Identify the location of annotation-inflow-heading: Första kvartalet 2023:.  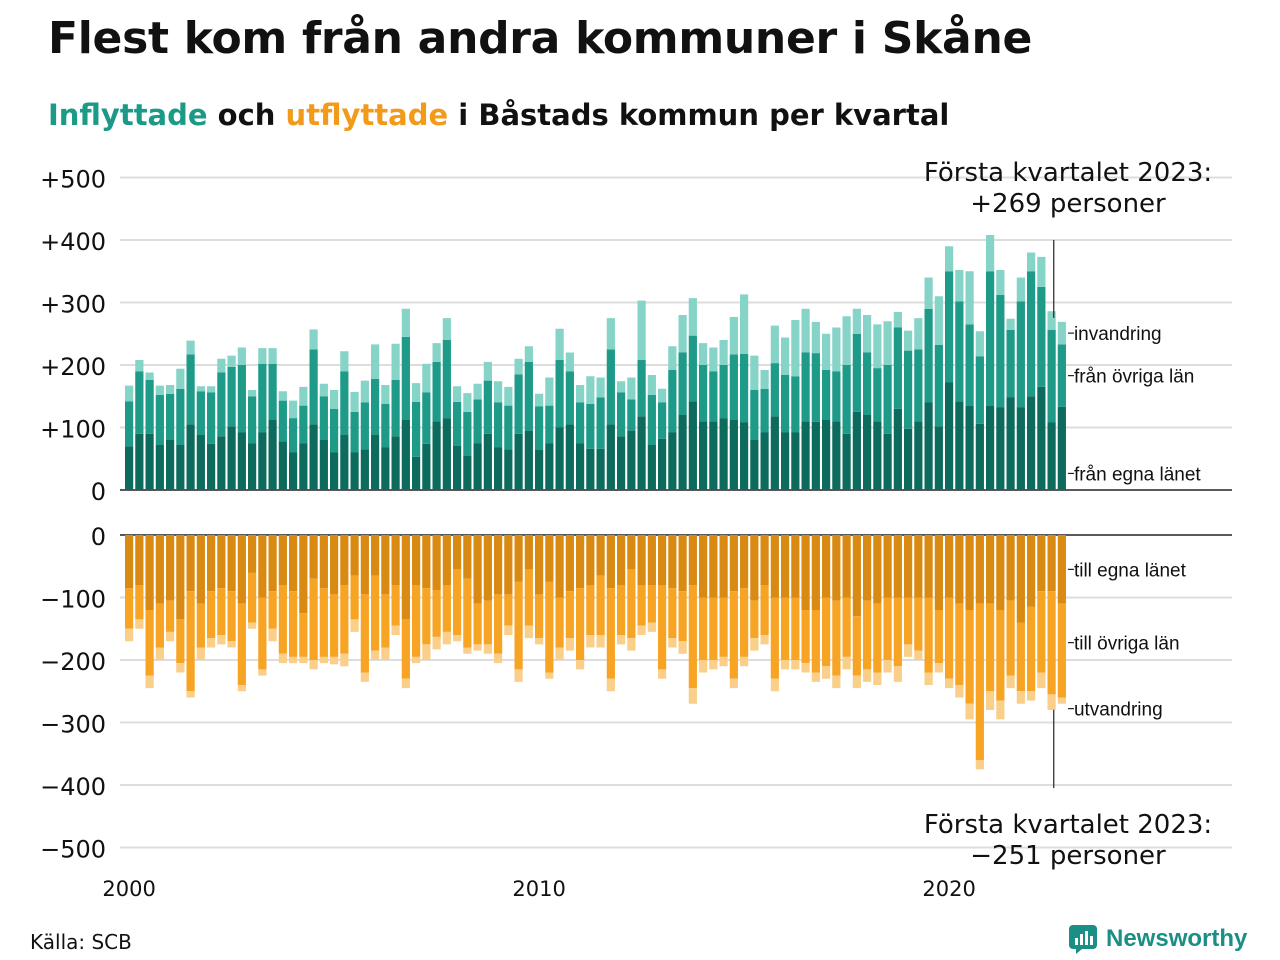
(1068, 173).